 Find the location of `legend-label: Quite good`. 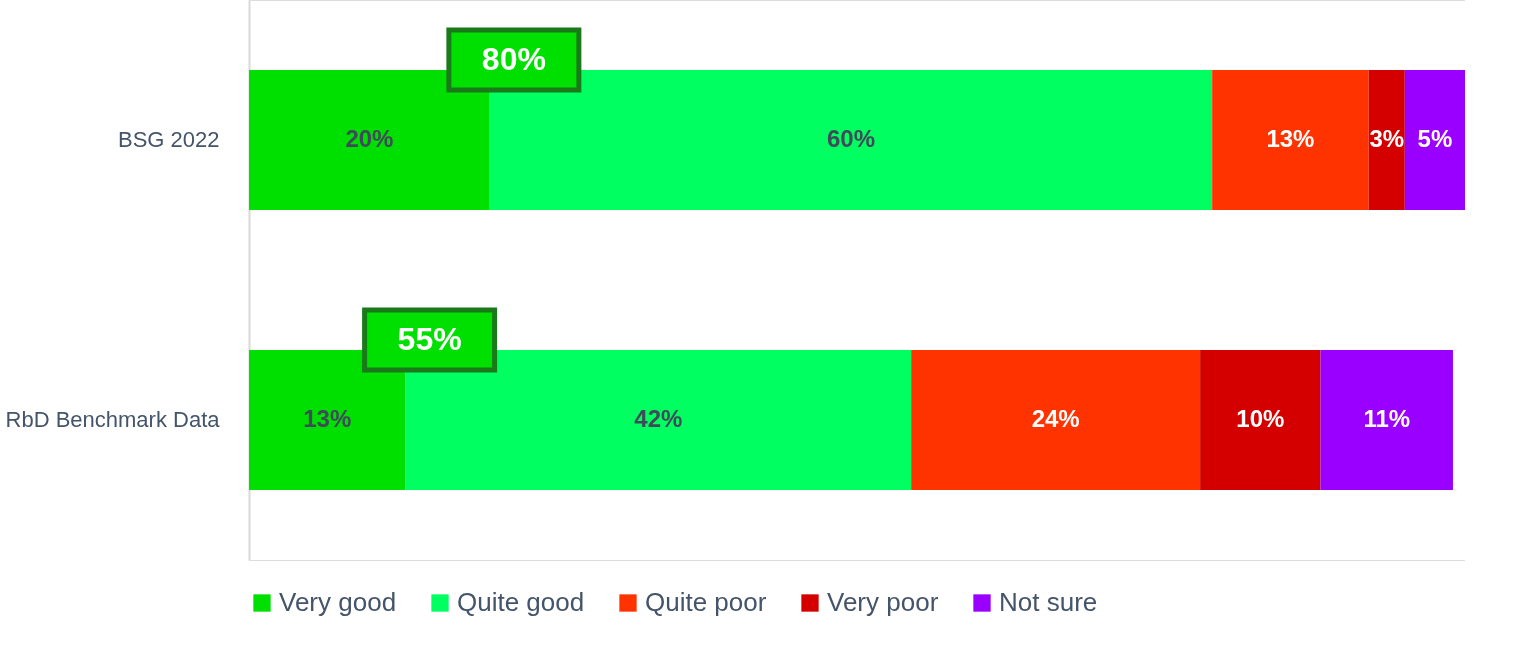

legend-label: Quite good is located at coordinates (521, 602).